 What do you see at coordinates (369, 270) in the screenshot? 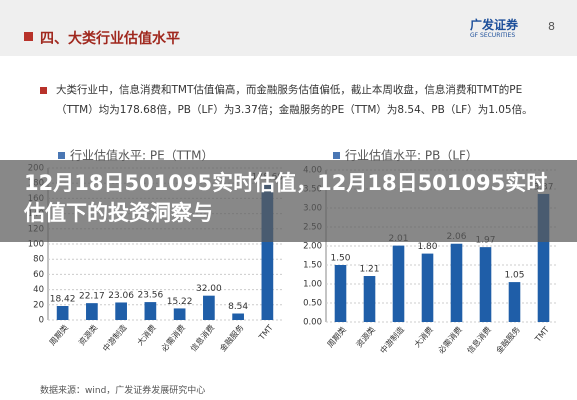
I see `value-label: 1.21` at bounding box center [369, 270].